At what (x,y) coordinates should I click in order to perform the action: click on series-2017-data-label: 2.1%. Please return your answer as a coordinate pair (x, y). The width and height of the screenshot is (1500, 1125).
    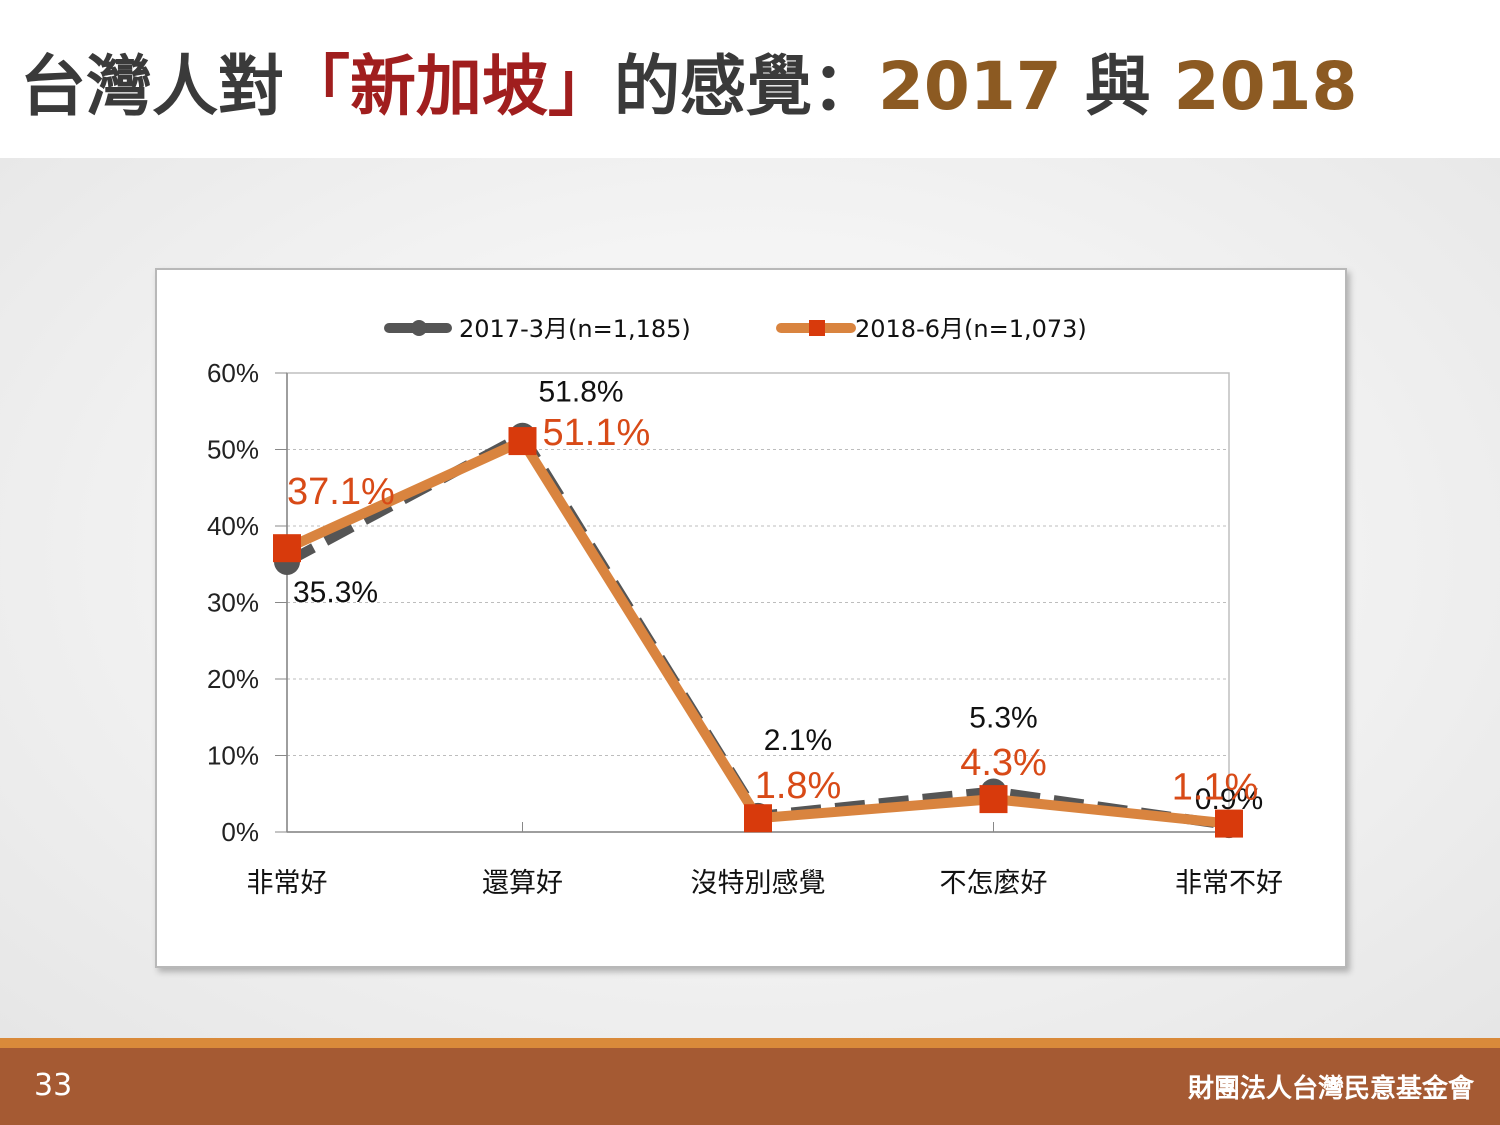
    Looking at the image, I should click on (798, 740).